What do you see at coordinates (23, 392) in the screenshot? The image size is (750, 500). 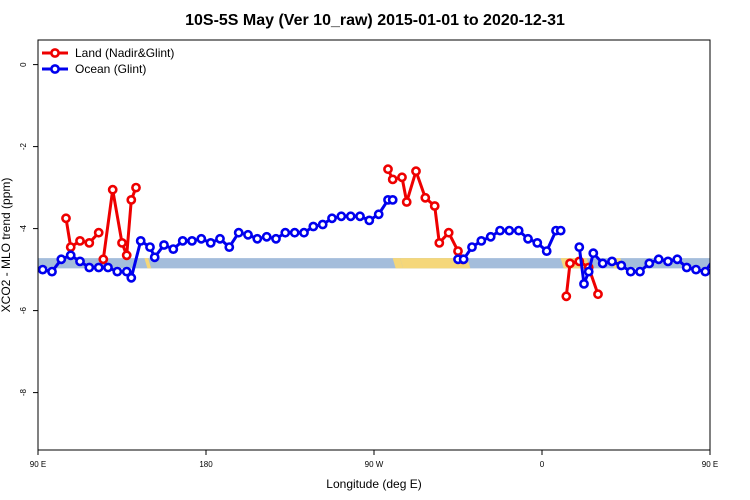 I see `y-tick-label: -8` at bounding box center [23, 392].